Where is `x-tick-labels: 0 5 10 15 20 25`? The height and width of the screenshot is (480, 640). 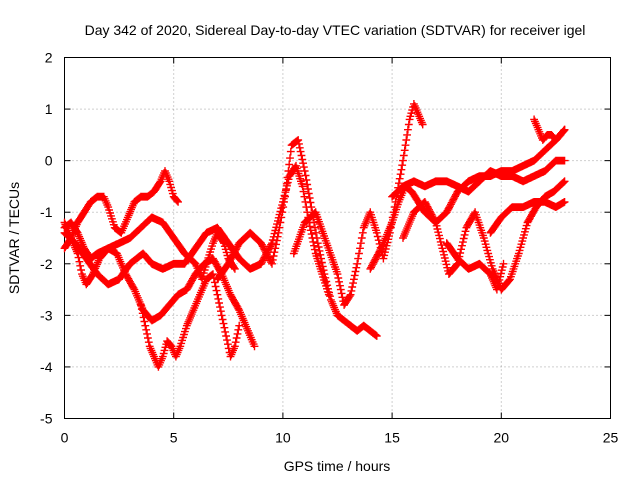 x-tick-labels: 0 5 10 15 20 25 is located at coordinates (340, 438).